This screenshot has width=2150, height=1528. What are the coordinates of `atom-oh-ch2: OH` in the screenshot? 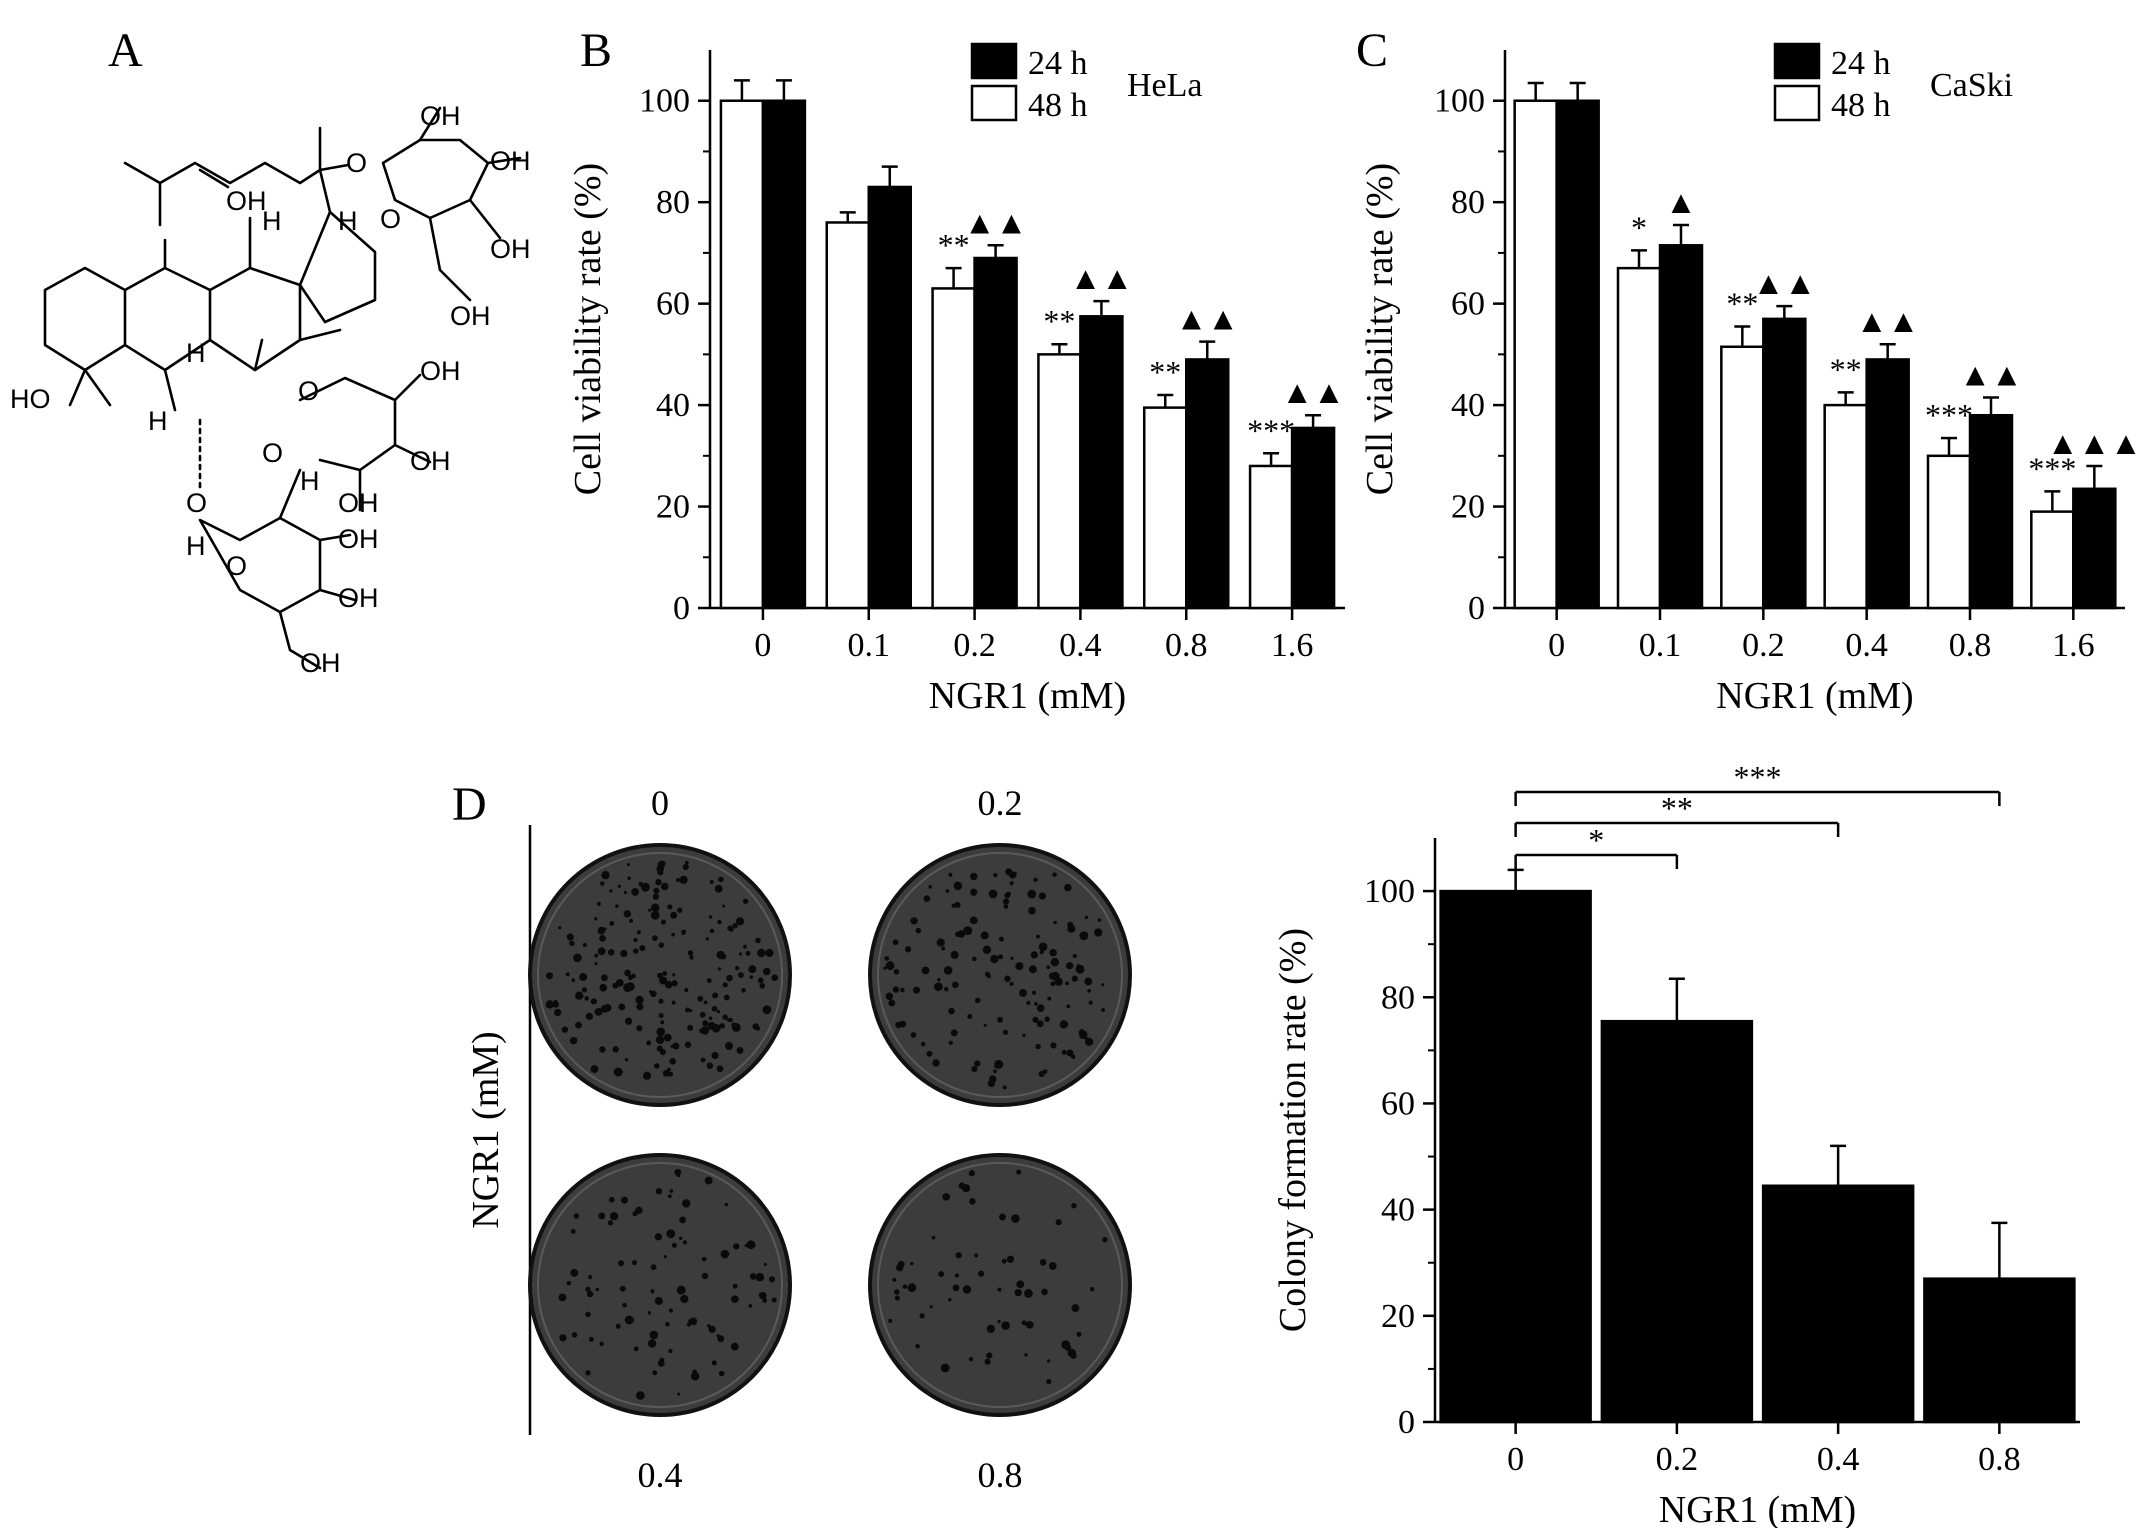 It's located at (470, 316).